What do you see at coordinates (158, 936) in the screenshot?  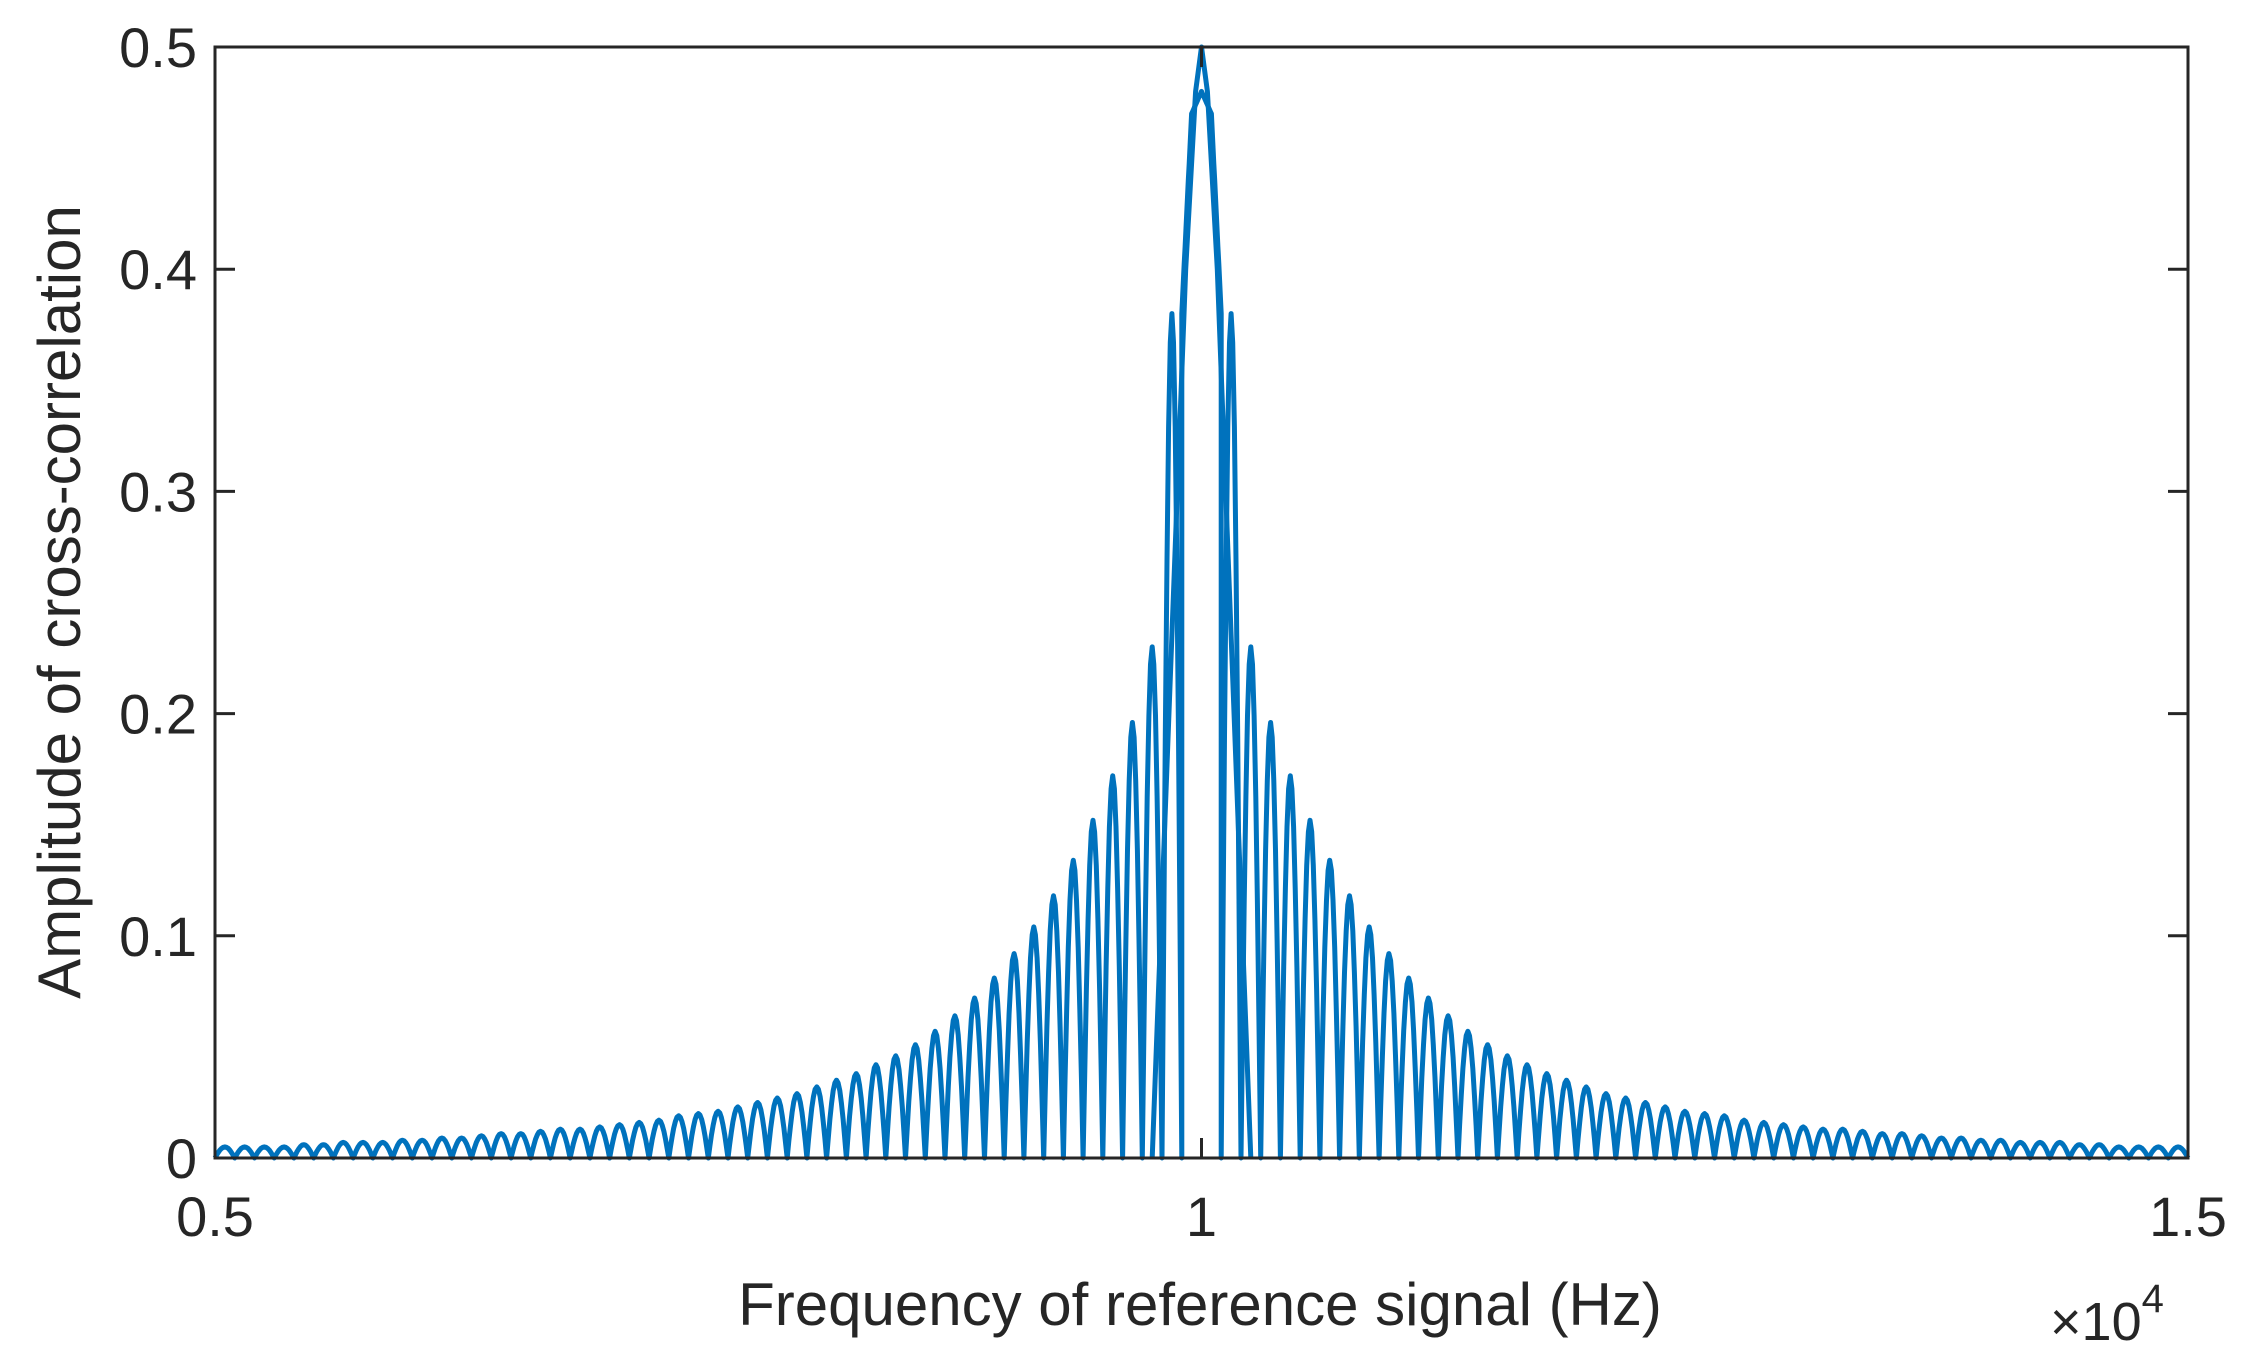 I see `y-tick-label: 0.1` at bounding box center [158, 936].